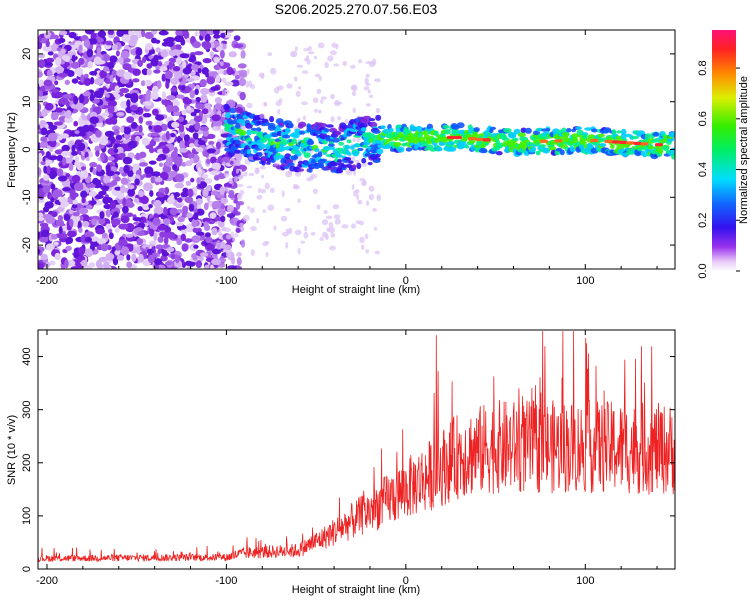  What do you see at coordinates (703, 67) in the screenshot?
I see `colorbar-tick-label: 0.8` at bounding box center [703, 67].